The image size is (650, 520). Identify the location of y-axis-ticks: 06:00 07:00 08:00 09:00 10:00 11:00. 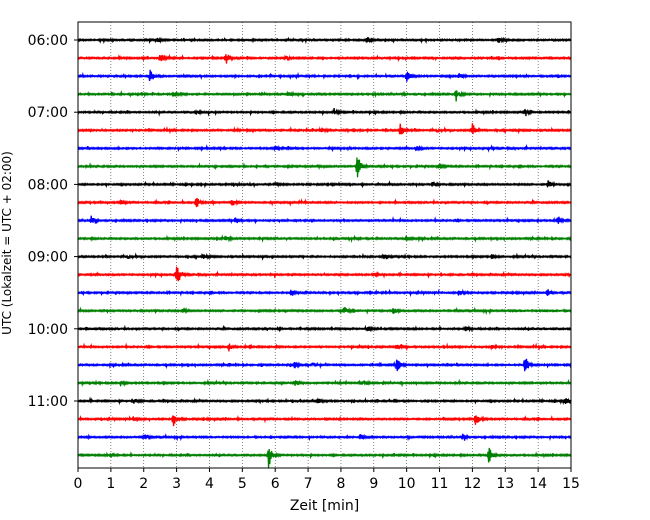
(53, 221).